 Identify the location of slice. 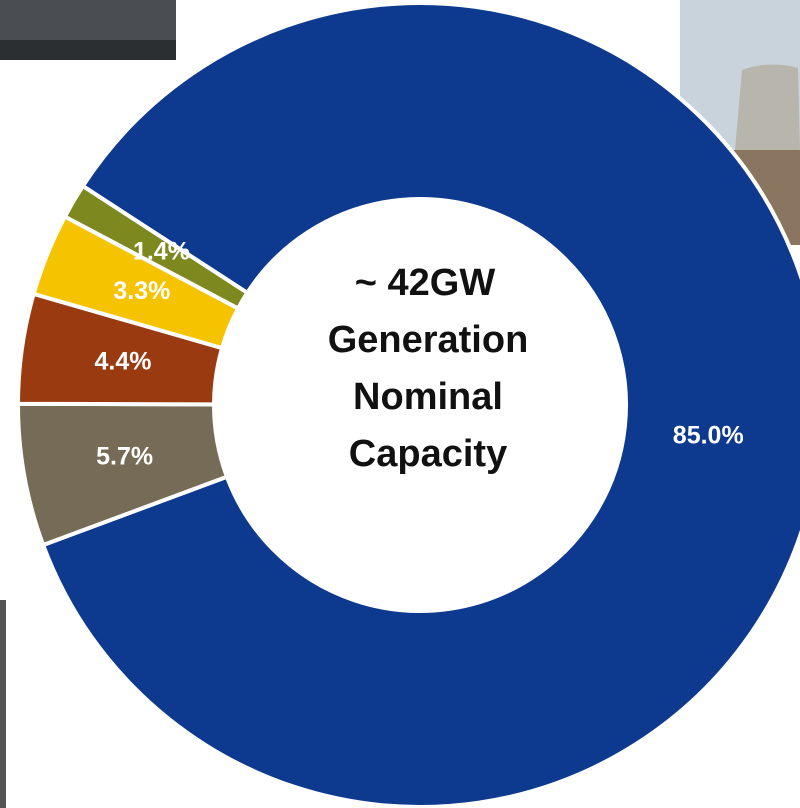
(156, 247).